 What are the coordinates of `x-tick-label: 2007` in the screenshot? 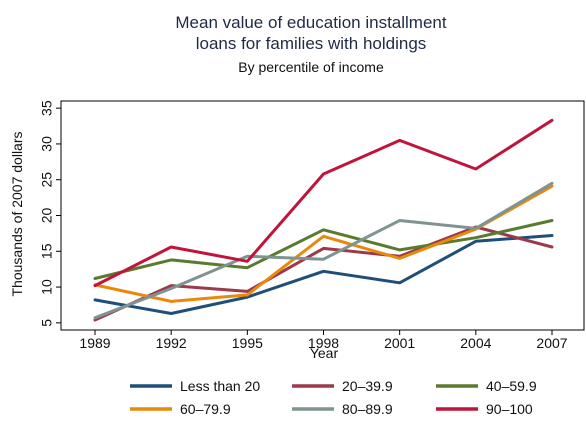 It's located at (551, 343).